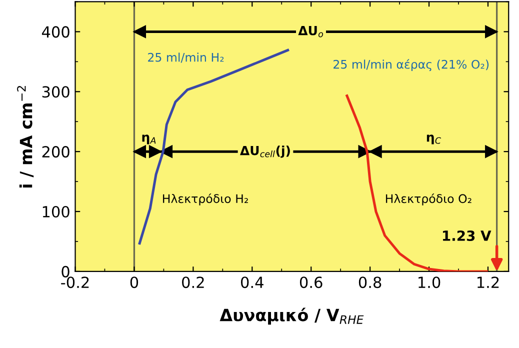 Image resolution: width=519 pixels, height=348 pixels. I want to click on x-tick-label: 0.4, so click(252, 282).